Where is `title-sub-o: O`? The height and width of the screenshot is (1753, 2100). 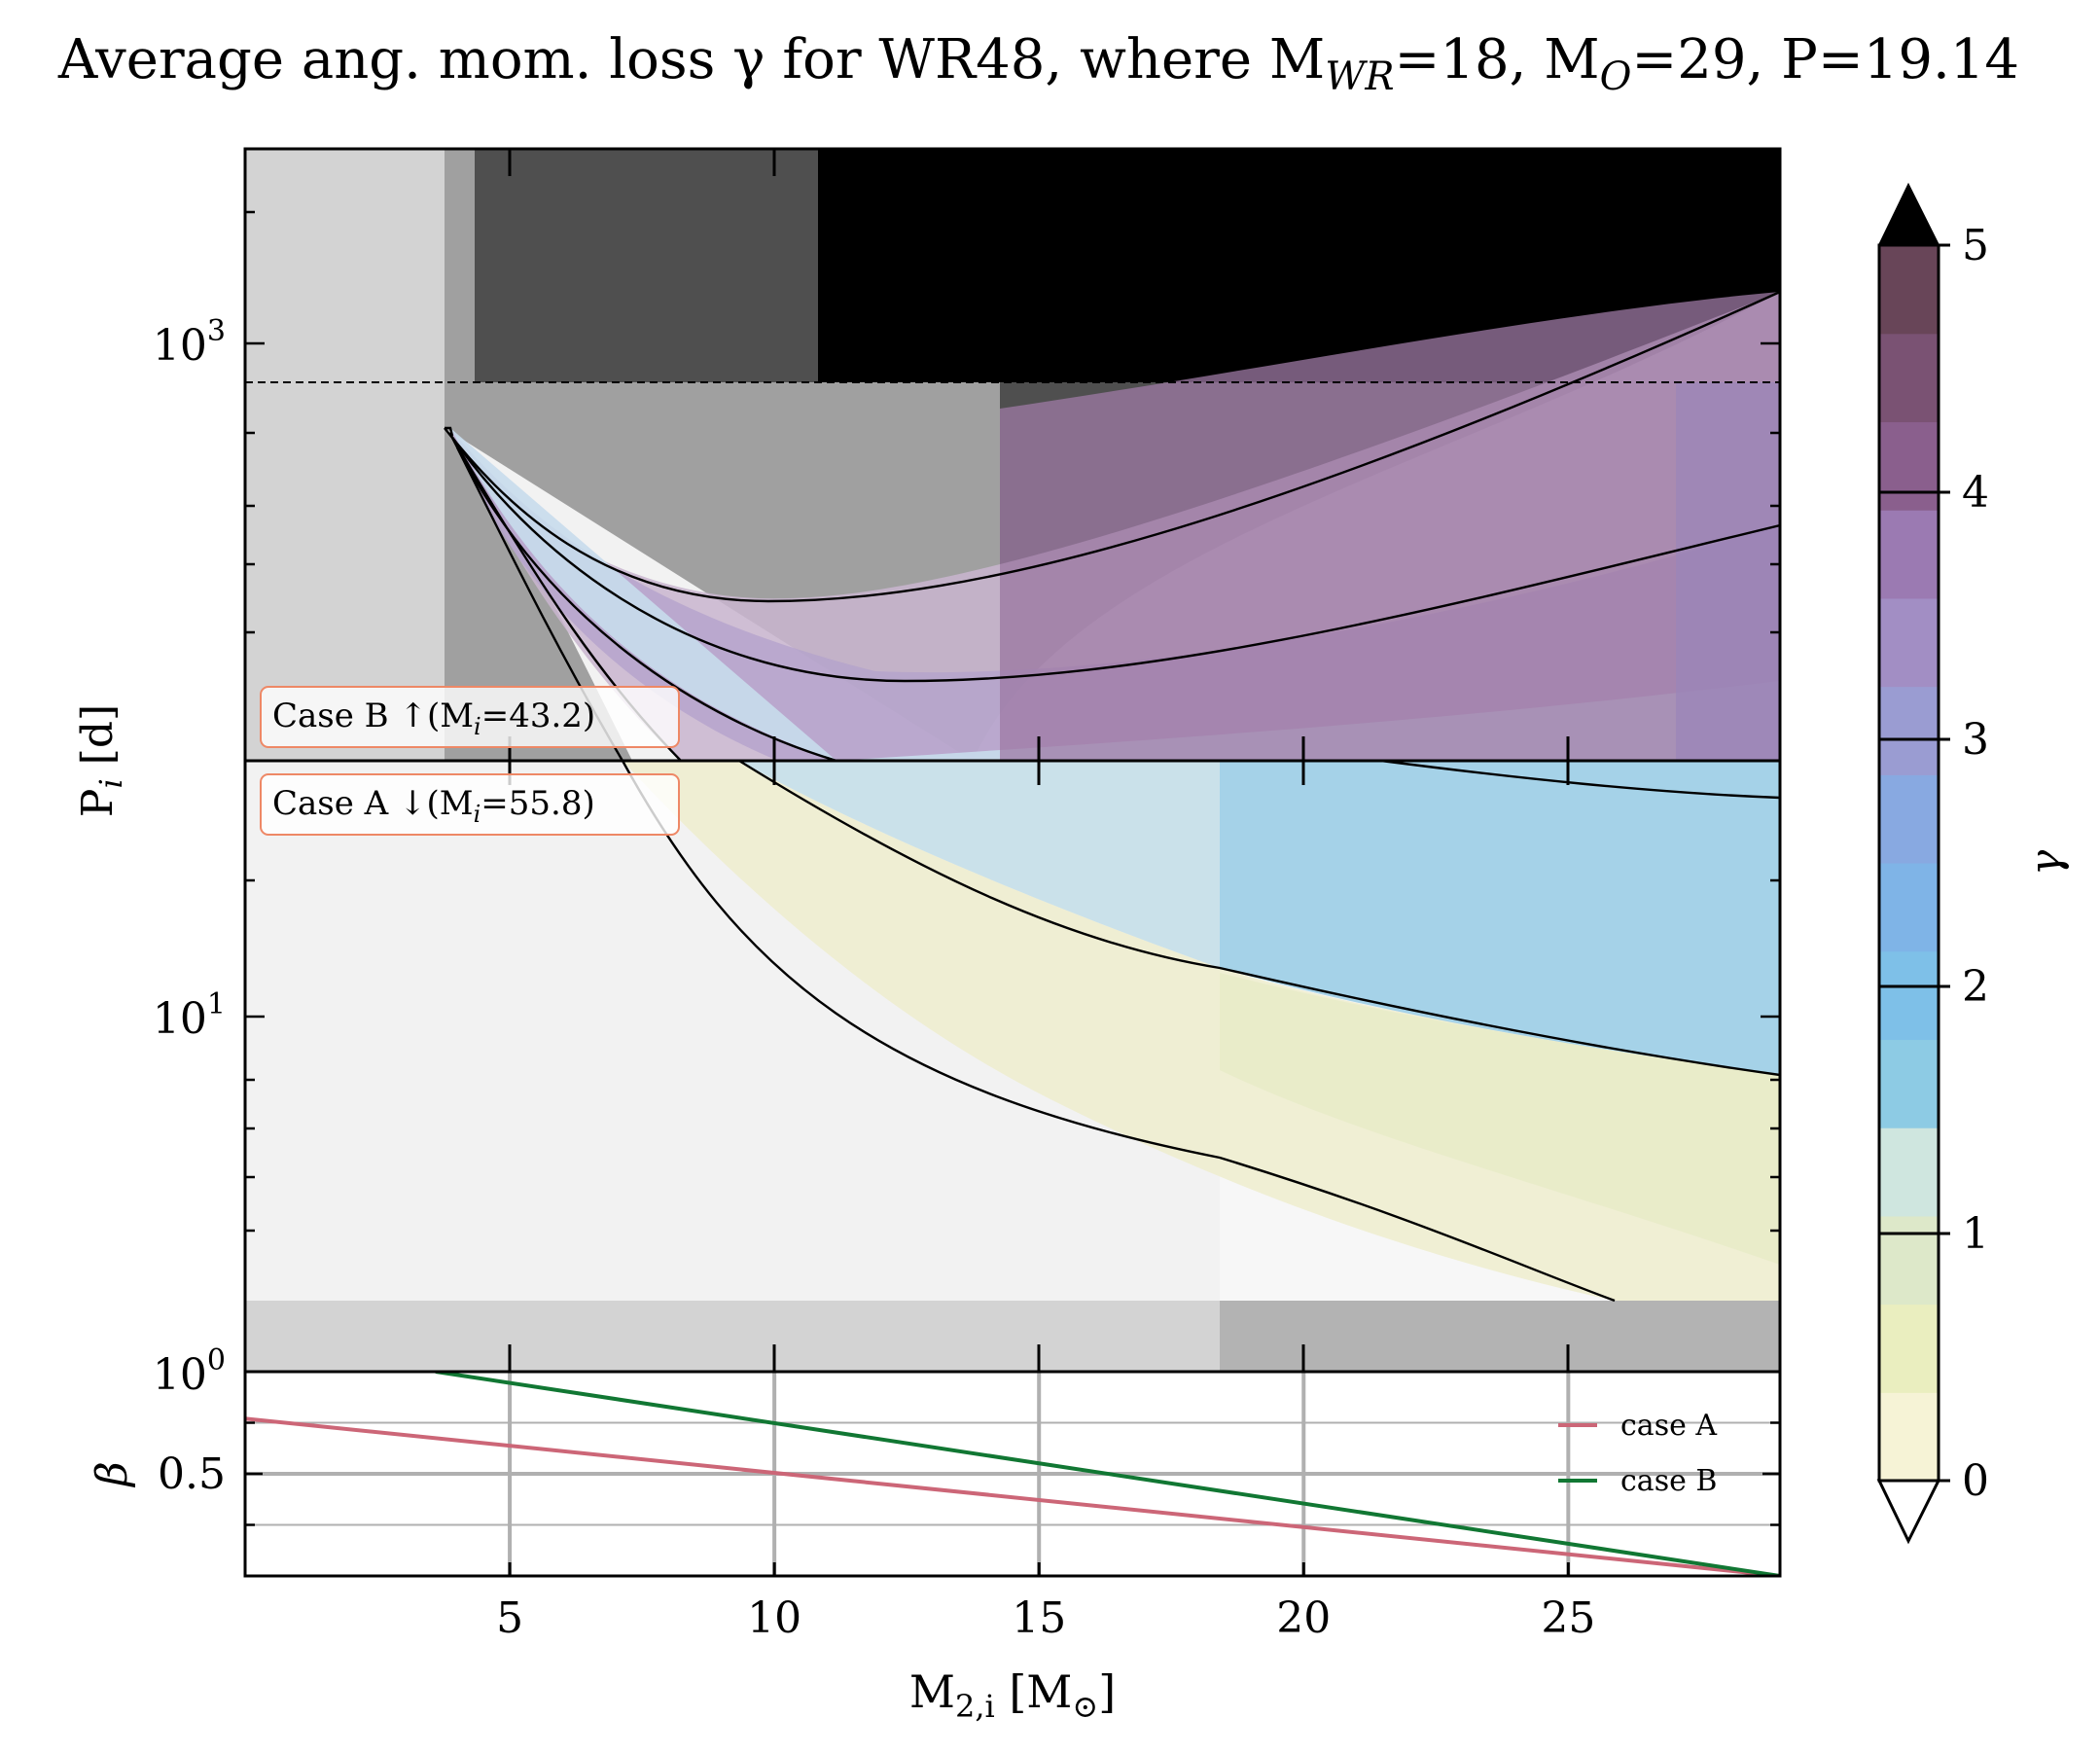 title-sub-o: O is located at coordinates (1616, 76).